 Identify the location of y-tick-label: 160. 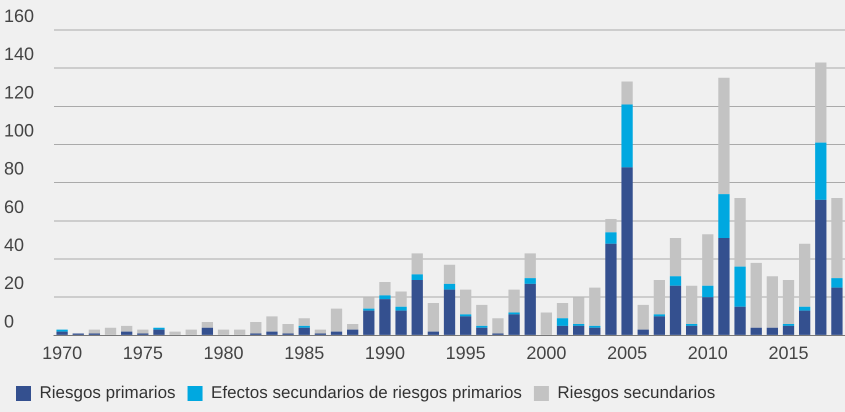
(19, 16).